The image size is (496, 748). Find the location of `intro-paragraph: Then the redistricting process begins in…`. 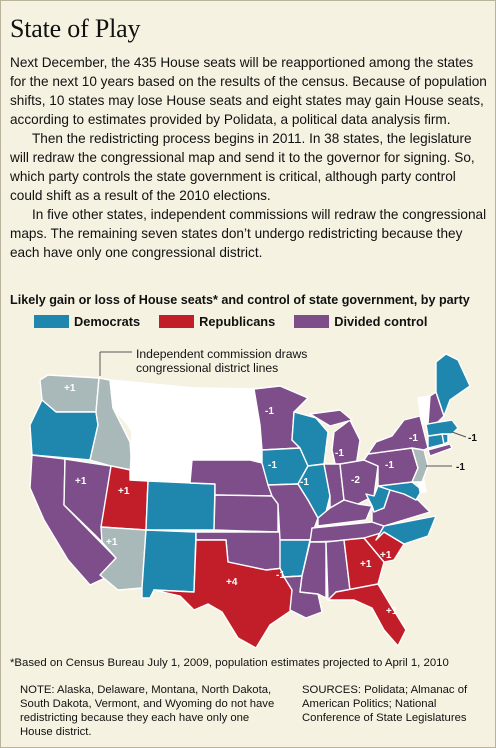

intro-paragraph: Then the redistricting process begins in… is located at coordinates (242, 167).